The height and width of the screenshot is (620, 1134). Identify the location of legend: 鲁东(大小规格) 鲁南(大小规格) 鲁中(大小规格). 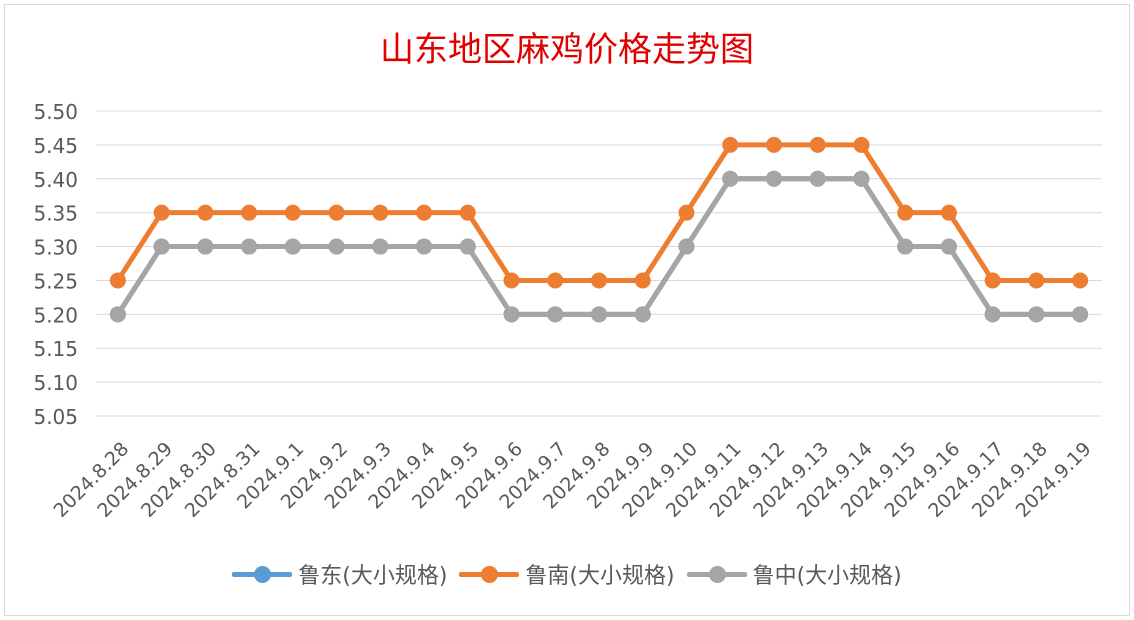
(567, 574).